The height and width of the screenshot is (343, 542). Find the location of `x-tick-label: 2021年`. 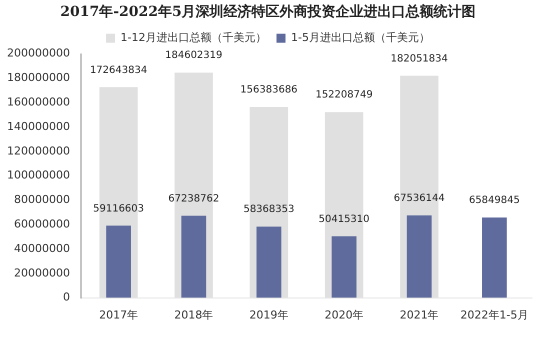

x-tick-label: 2021年 is located at coordinates (419, 315).